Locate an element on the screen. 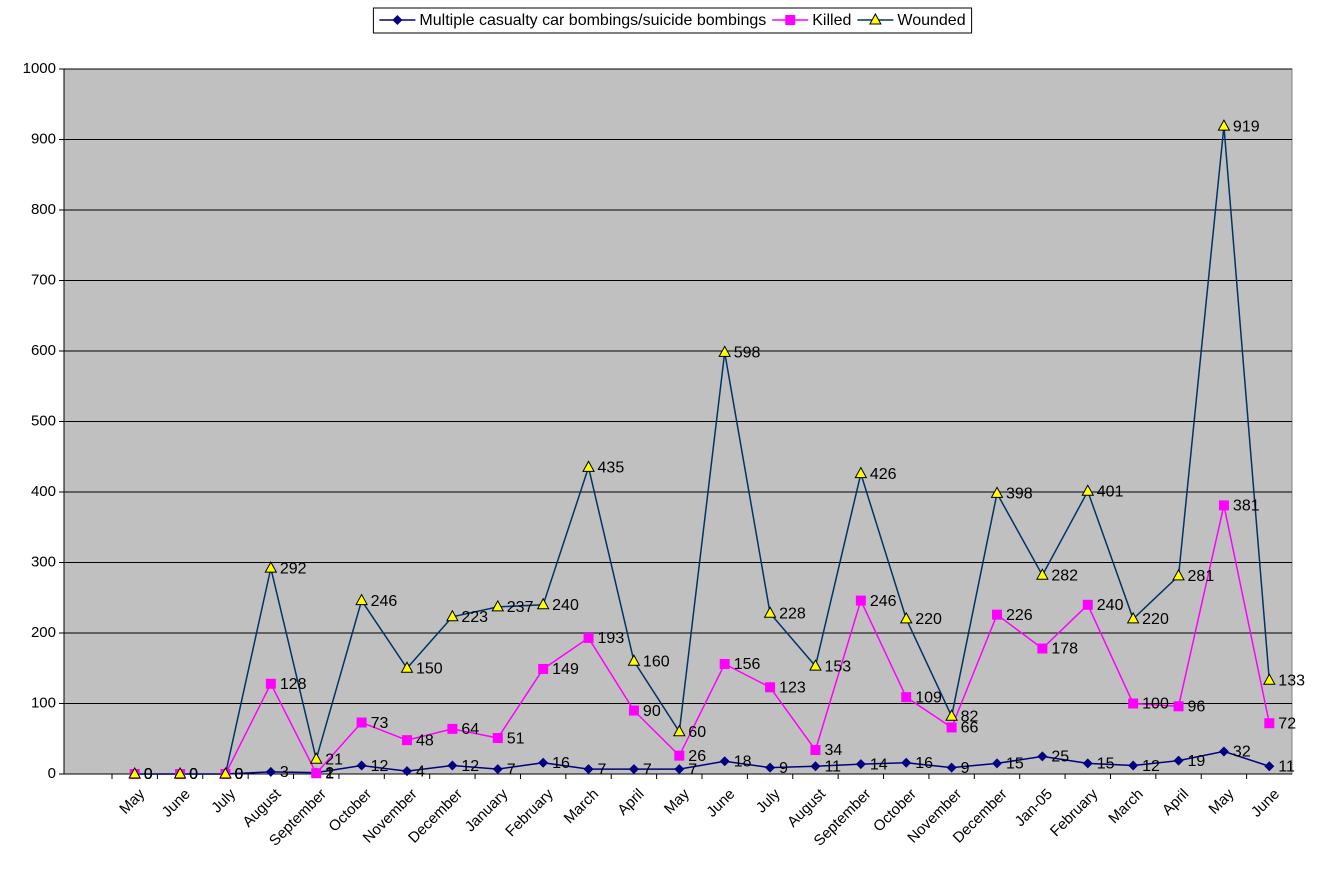 Image resolution: width=1321 pixels, height=875 pixels. legend-label: Wounded is located at coordinates (931, 20).